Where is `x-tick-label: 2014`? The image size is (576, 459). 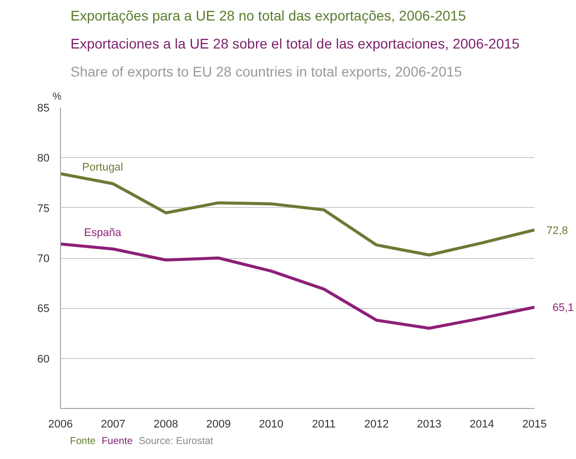
x-tick-label: 2014 is located at coordinates (482, 424).